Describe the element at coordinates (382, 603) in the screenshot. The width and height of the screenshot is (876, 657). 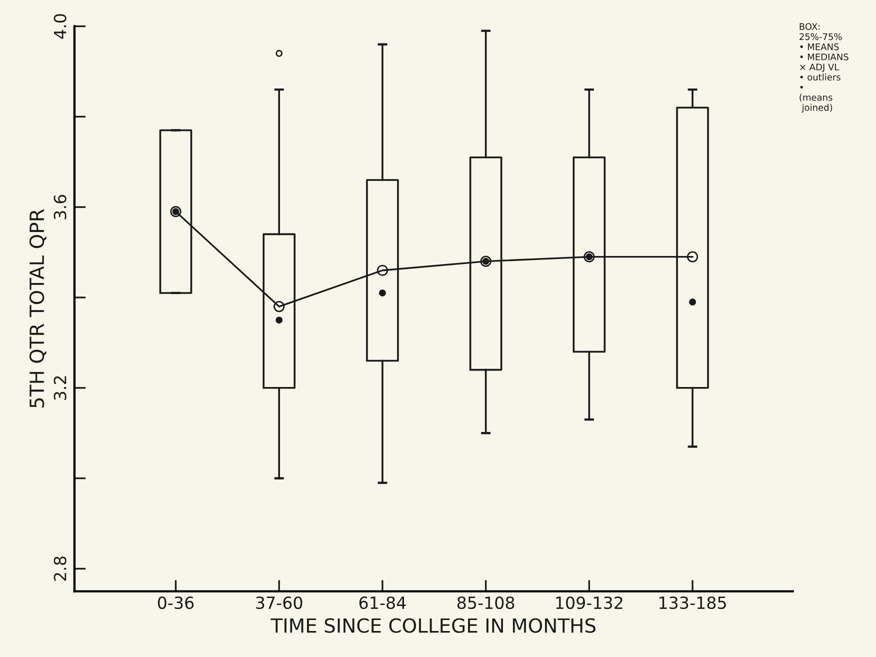
I see `x-tick-label: 61-84` at that location.